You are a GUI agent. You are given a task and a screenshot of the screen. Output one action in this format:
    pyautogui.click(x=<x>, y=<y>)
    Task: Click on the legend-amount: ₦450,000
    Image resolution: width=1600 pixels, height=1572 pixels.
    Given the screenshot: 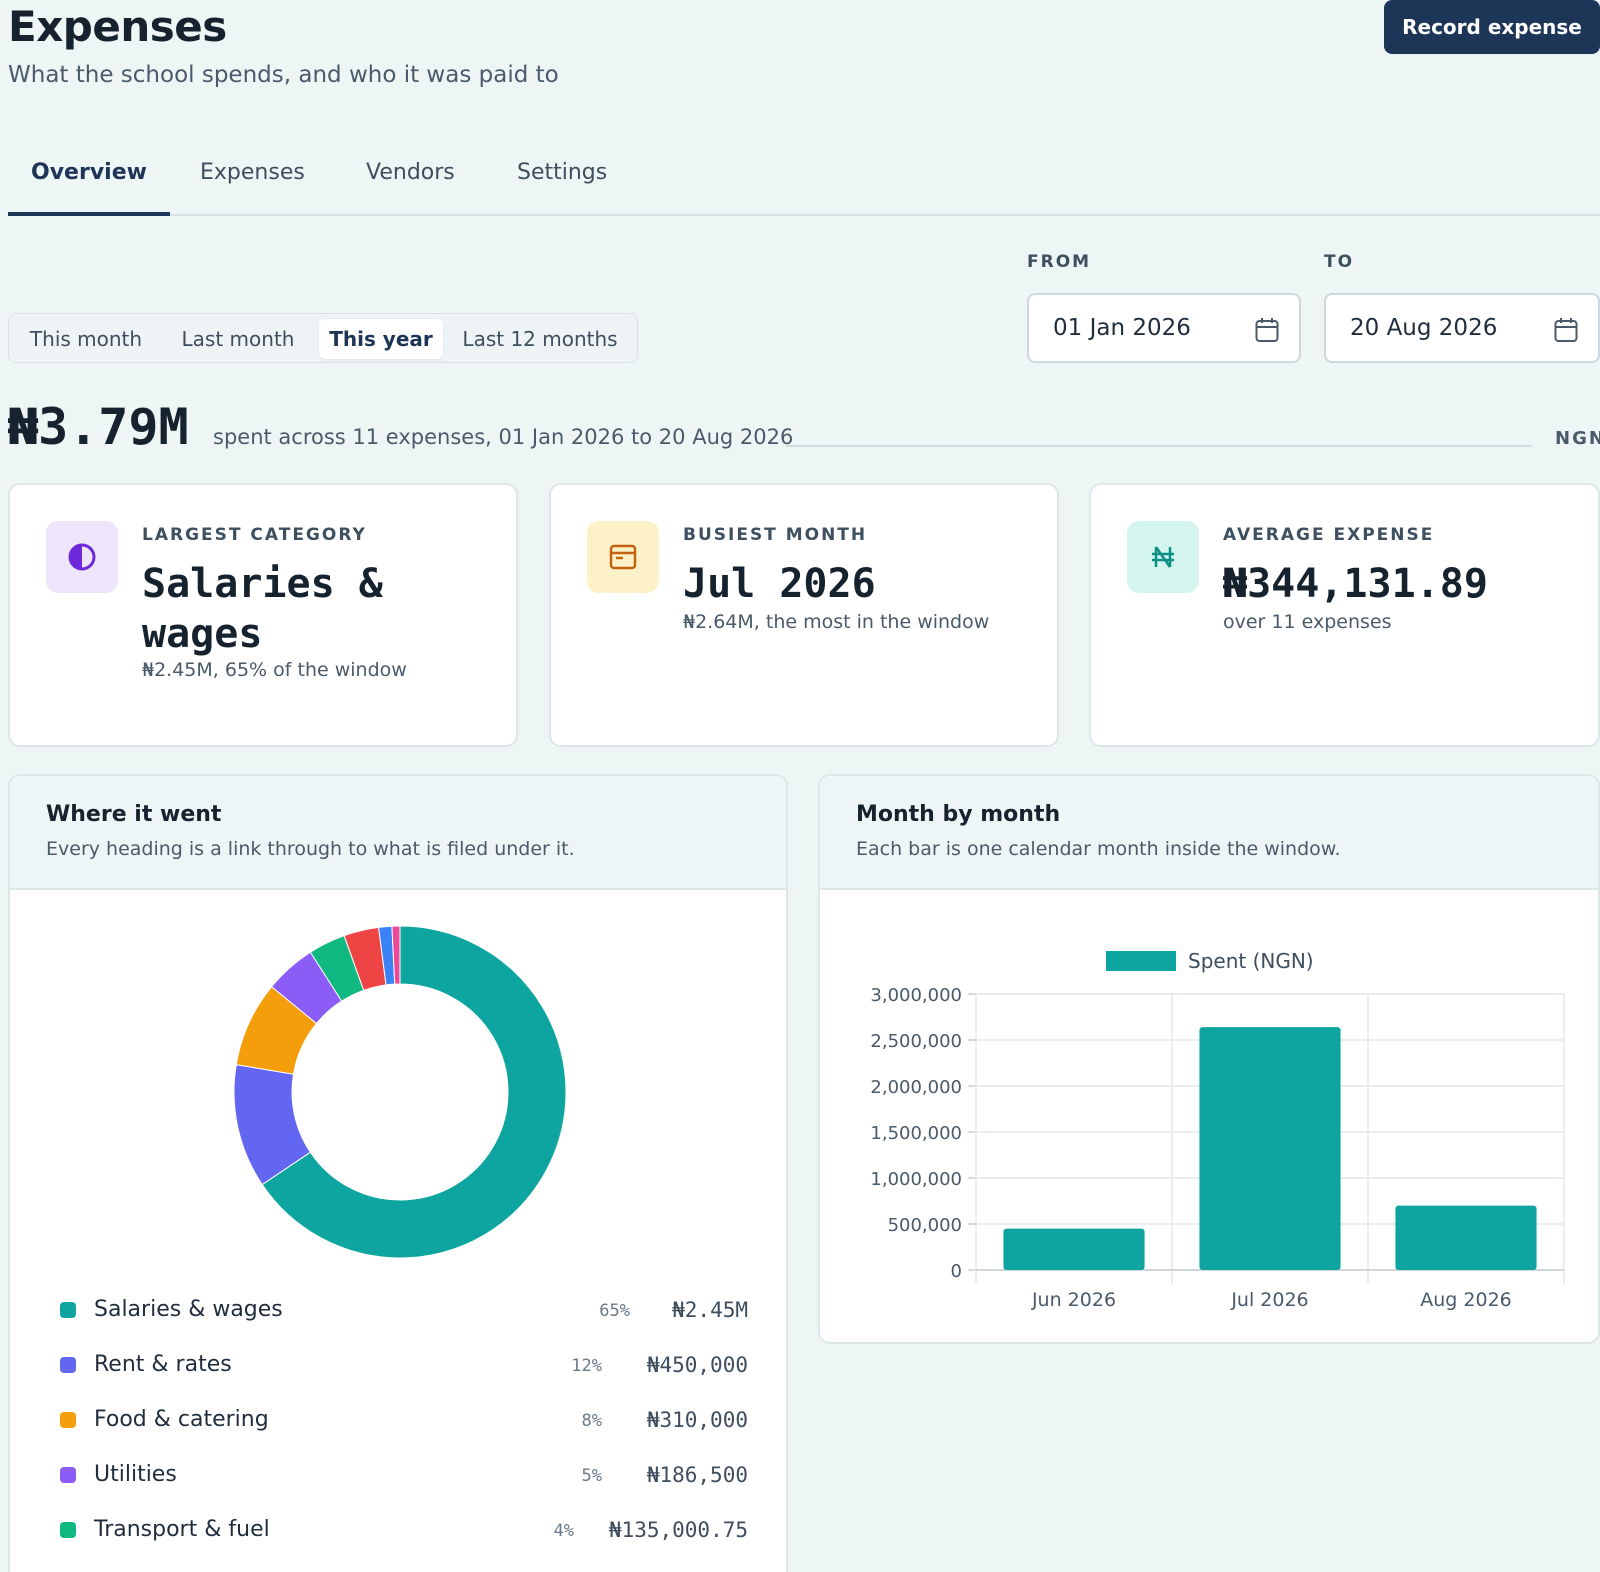 What is the action you would take?
    pyautogui.click(x=697, y=1365)
    